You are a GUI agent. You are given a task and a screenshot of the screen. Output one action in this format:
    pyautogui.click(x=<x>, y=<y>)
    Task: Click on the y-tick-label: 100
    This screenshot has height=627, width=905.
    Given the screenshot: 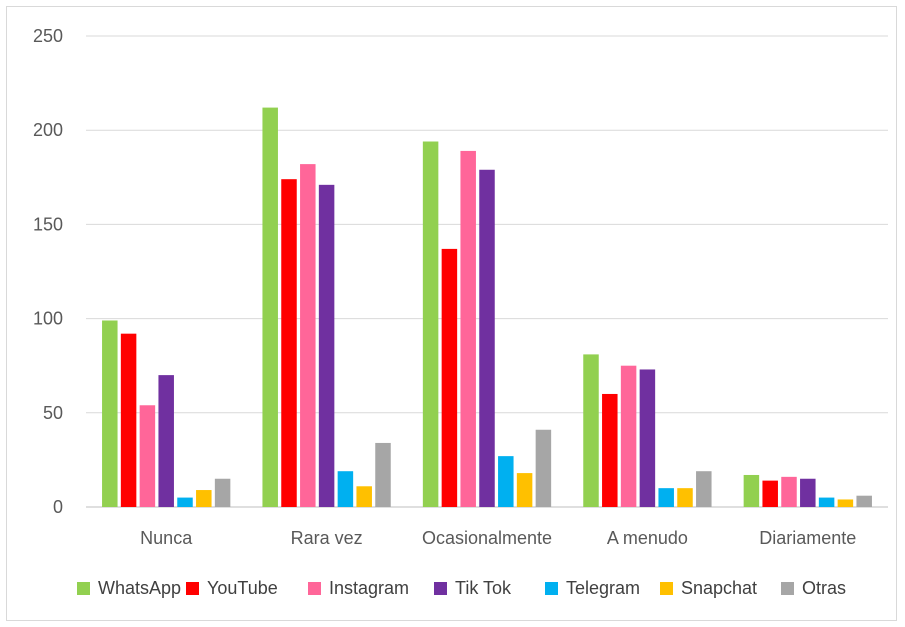 What is the action you would take?
    pyautogui.click(x=48, y=319)
    